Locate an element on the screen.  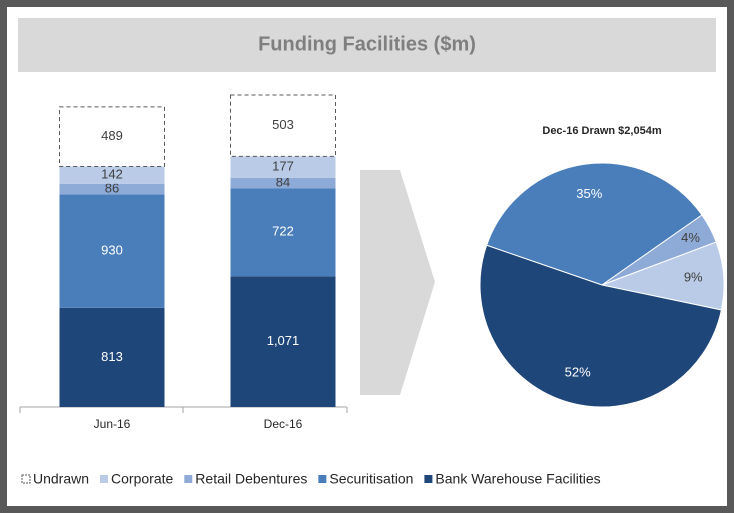
data-label: 84 is located at coordinates (283, 182).